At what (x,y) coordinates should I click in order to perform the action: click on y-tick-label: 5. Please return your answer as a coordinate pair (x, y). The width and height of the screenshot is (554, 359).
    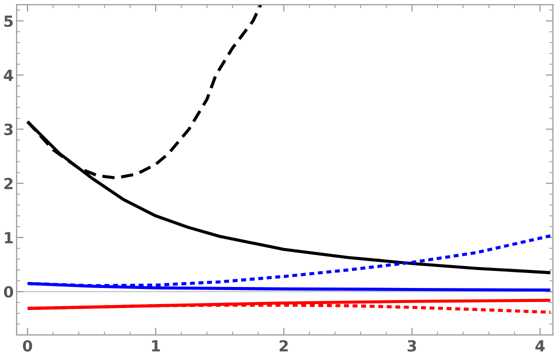
    Looking at the image, I should click on (8, 21).